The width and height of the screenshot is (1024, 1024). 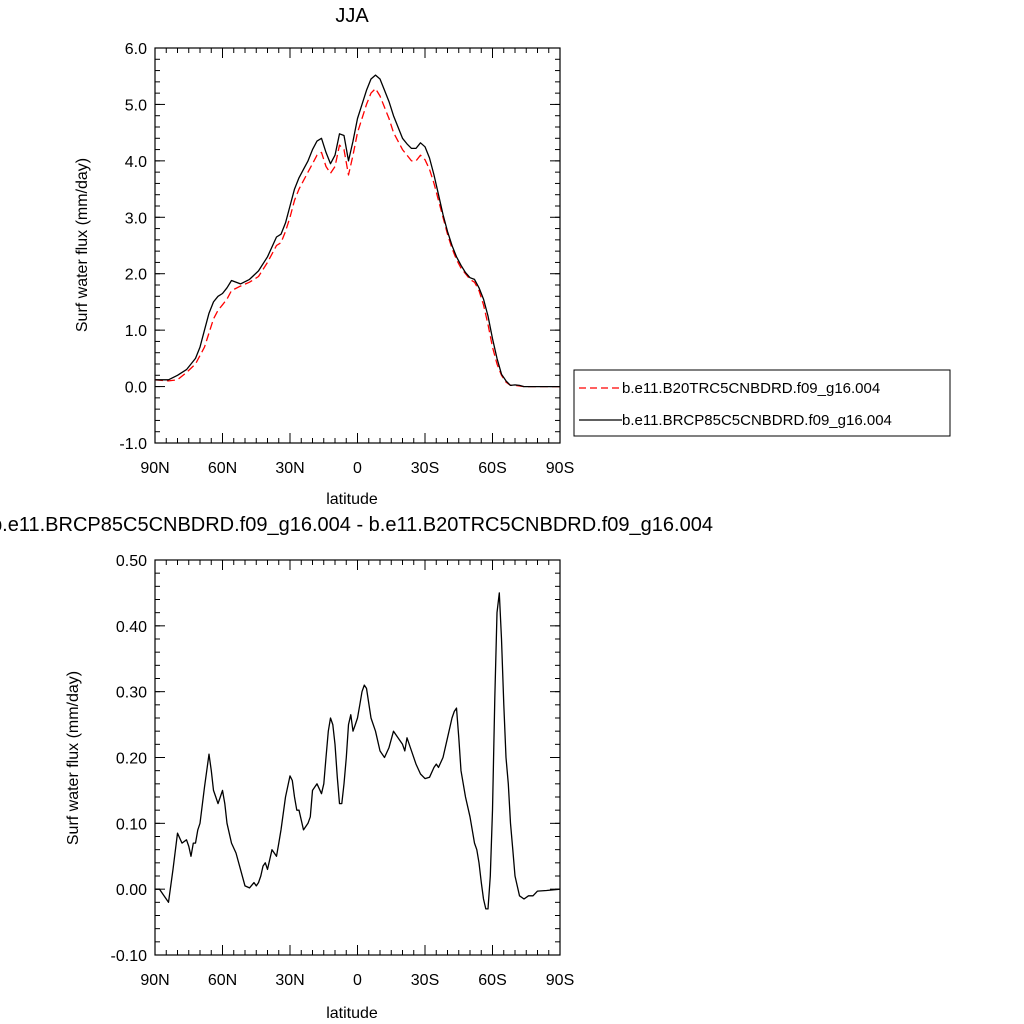 What do you see at coordinates (560, 980) in the screenshot?
I see `bottom-x-tick-label: 90S` at bounding box center [560, 980].